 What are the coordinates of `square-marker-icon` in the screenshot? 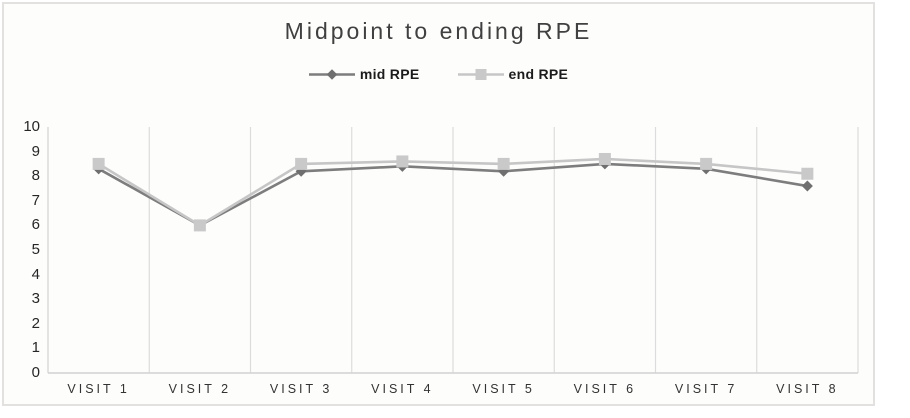 It's located at (480, 74).